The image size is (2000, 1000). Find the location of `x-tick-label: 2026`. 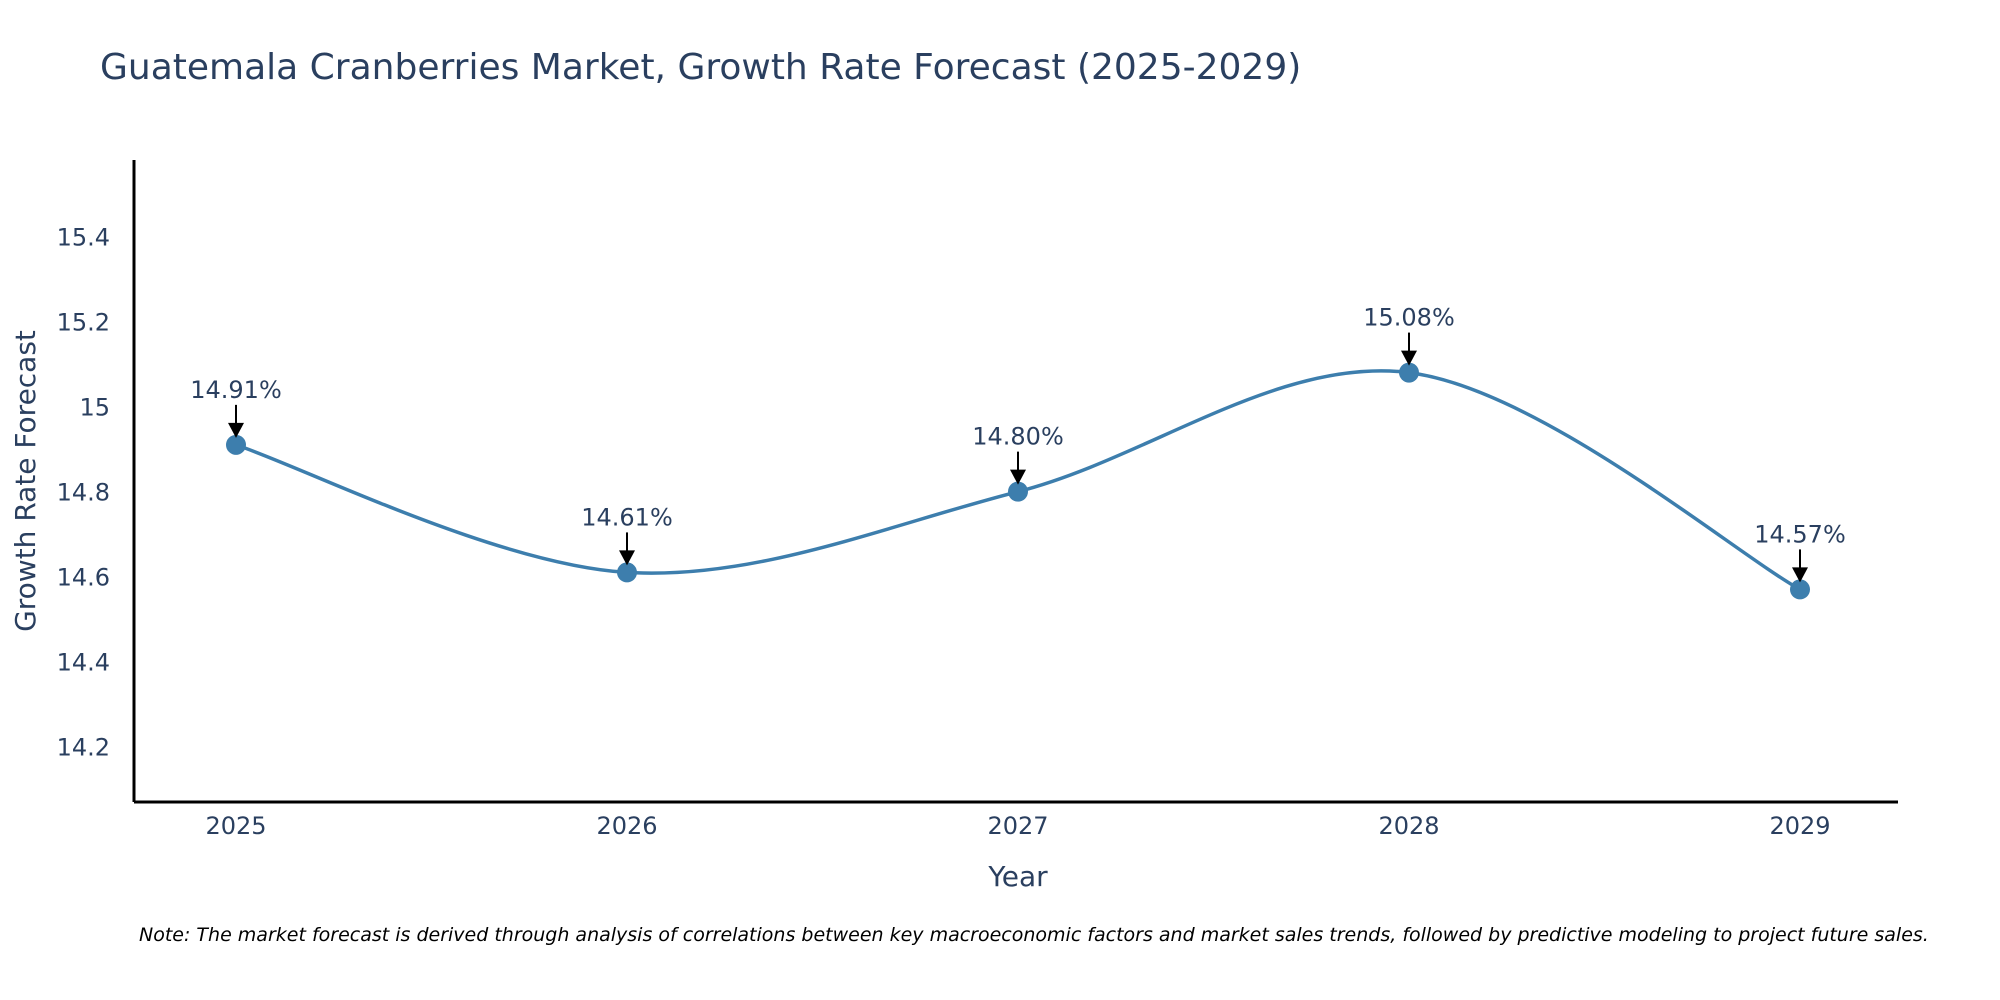

x-tick-label: 2026 is located at coordinates (626, 826).